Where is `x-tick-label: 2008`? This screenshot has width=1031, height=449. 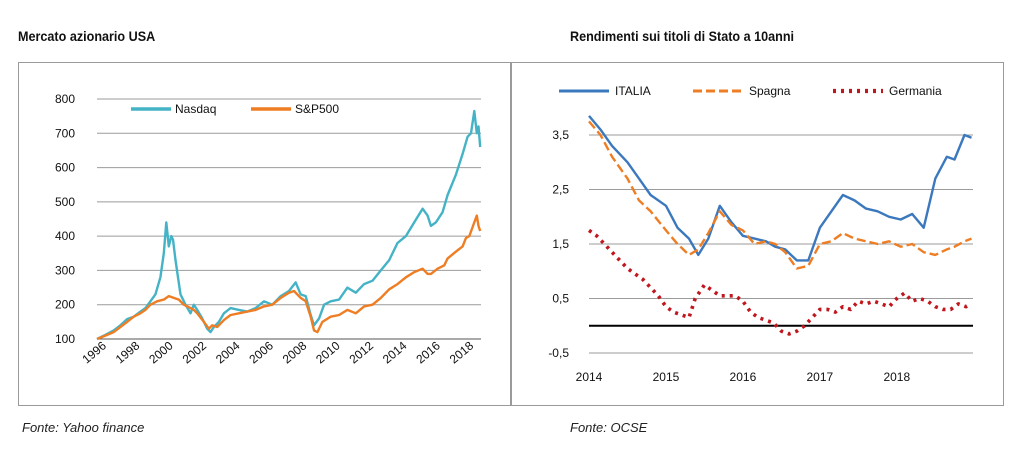
x-tick-label: 2008 is located at coordinates (295, 352).